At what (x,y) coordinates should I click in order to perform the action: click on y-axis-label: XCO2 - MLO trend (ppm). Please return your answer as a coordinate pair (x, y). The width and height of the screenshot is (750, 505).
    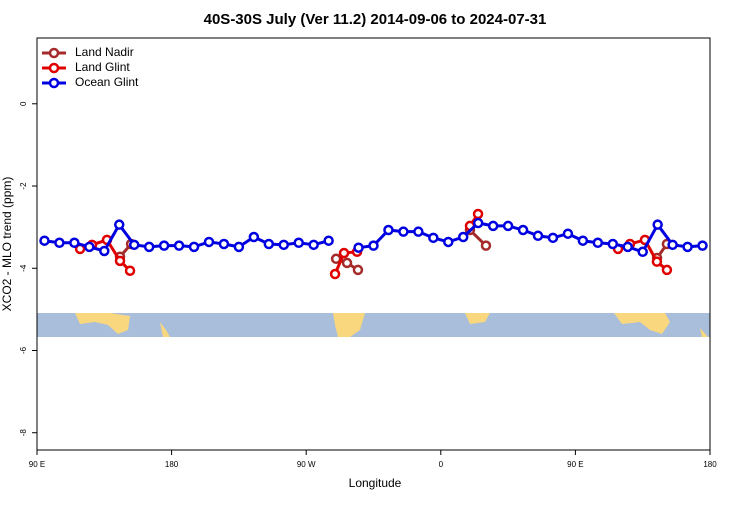
    Looking at the image, I should click on (7, 244).